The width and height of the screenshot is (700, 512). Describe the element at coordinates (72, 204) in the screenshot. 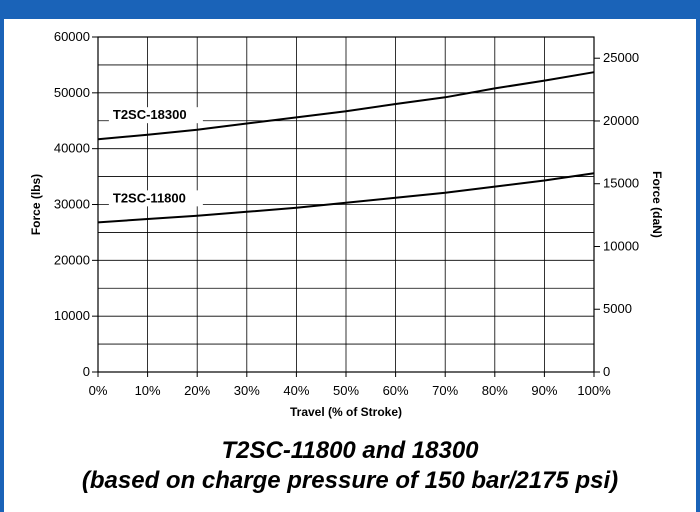

I see `y-tick-label: 30000` at that location.